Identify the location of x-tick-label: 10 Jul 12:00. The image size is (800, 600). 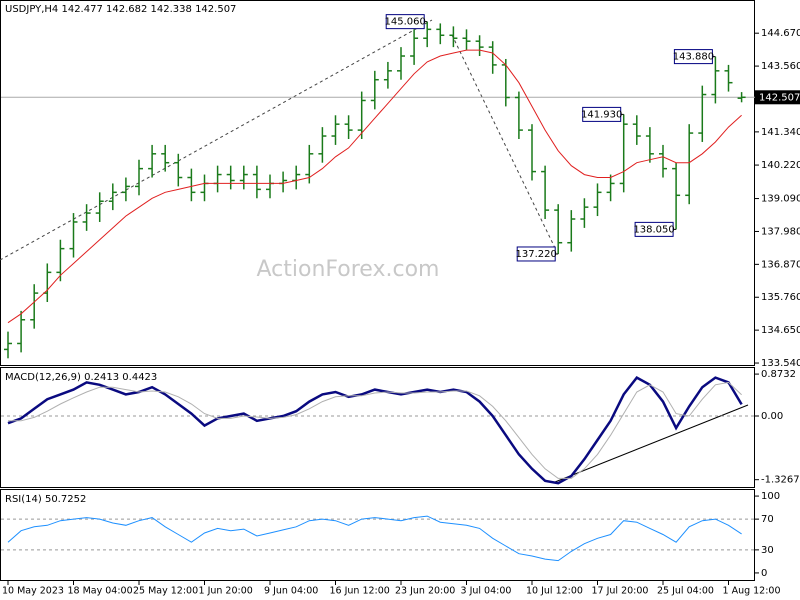
(554, 591).